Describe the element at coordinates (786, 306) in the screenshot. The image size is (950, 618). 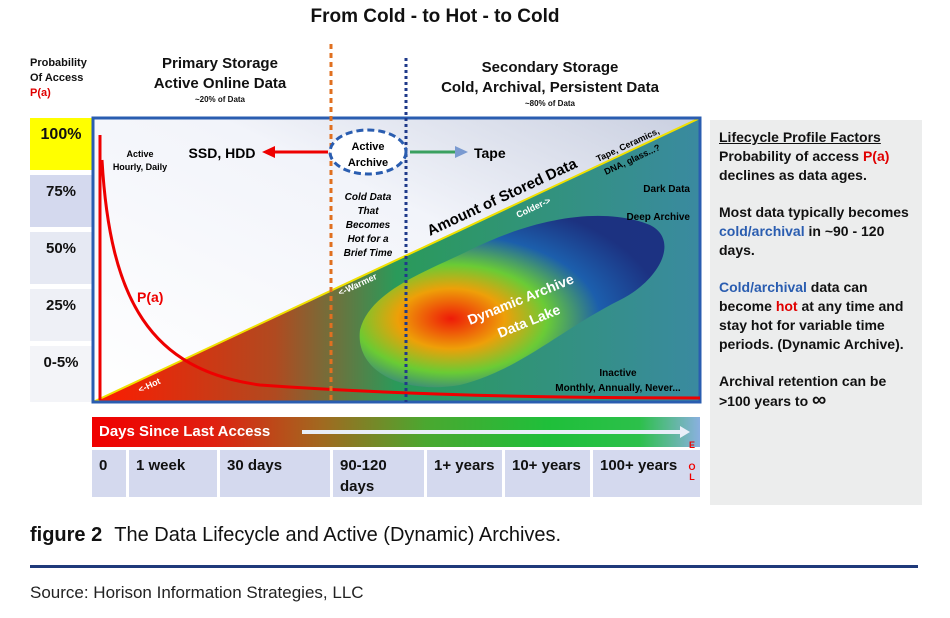
I see `hot-term: hot` at that location.